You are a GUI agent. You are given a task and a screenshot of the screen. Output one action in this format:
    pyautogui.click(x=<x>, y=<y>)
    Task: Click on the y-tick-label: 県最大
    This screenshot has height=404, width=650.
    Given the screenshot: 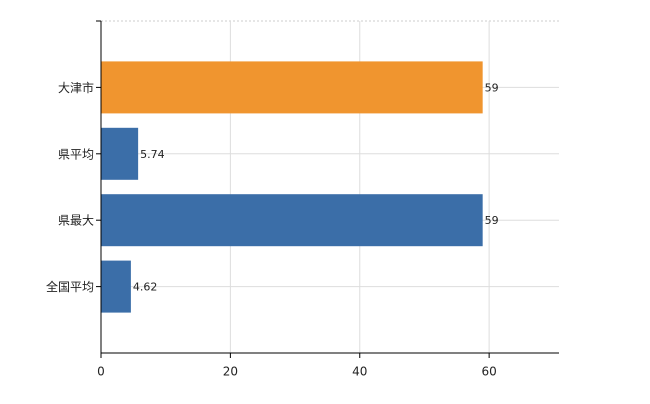 What is the action you would take?
    pyautogui.click(x=76, y=221)
    